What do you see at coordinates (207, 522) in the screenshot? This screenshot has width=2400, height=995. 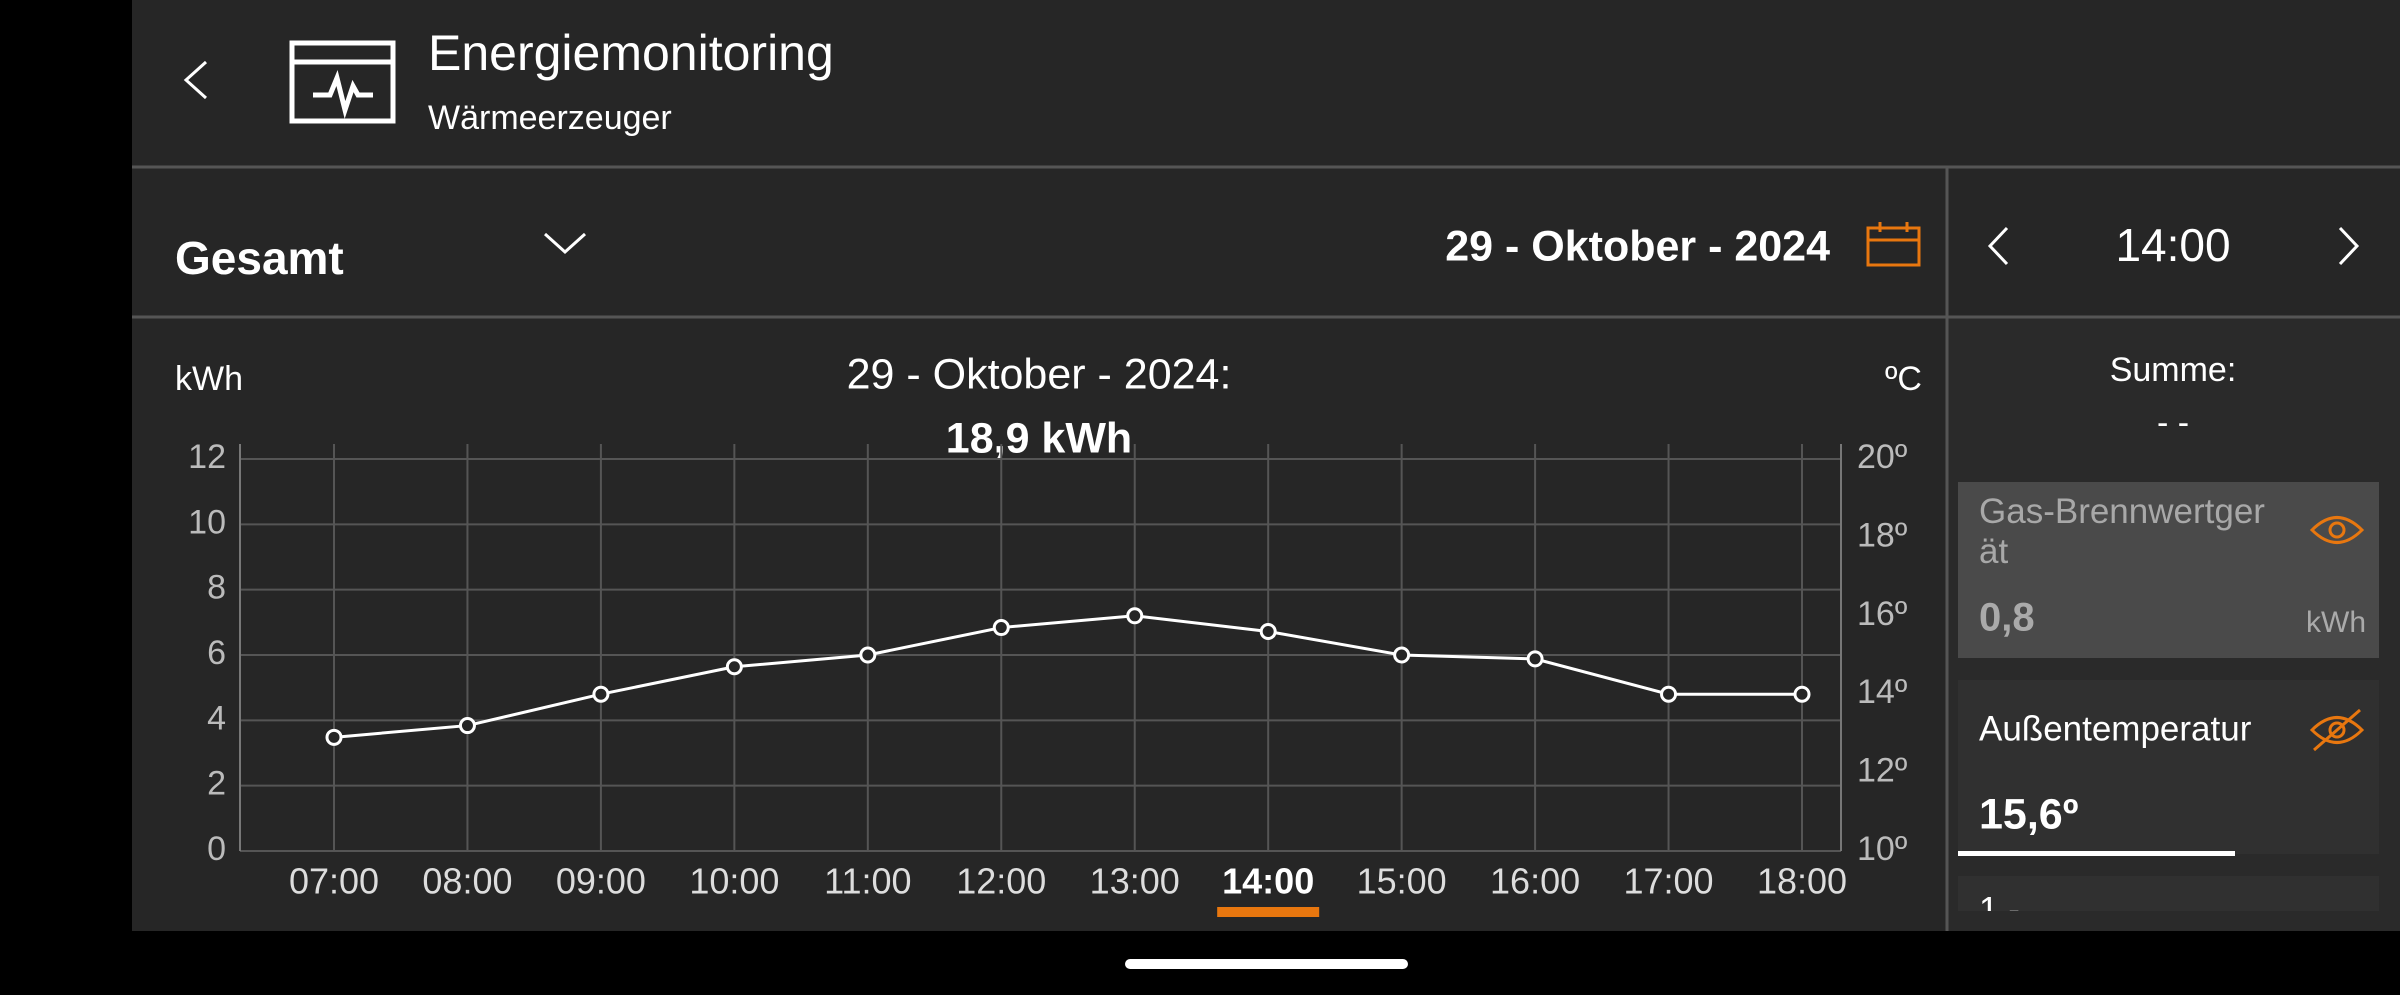 I see `y-tick-label: 10` at bounding box center [207, 522].